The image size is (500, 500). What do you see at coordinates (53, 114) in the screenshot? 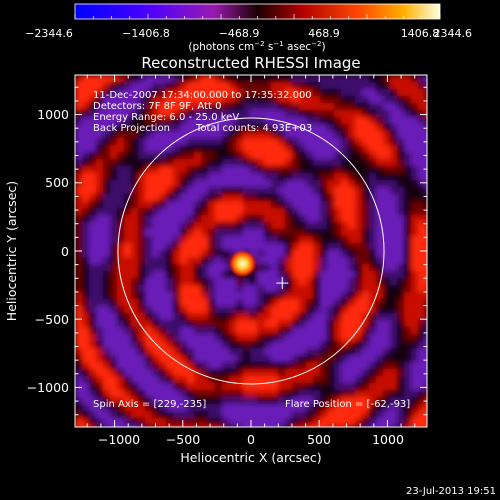
I see `y-tick-label: 1000` at bounding box center [53, 114].